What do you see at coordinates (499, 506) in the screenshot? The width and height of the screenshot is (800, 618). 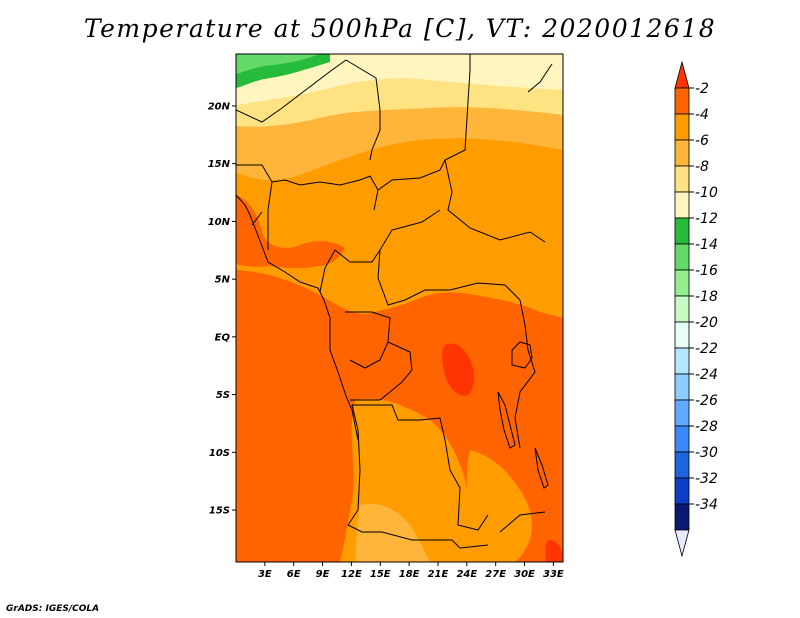 I see `patch-minus-6-east` at bounding box center [499, 506].